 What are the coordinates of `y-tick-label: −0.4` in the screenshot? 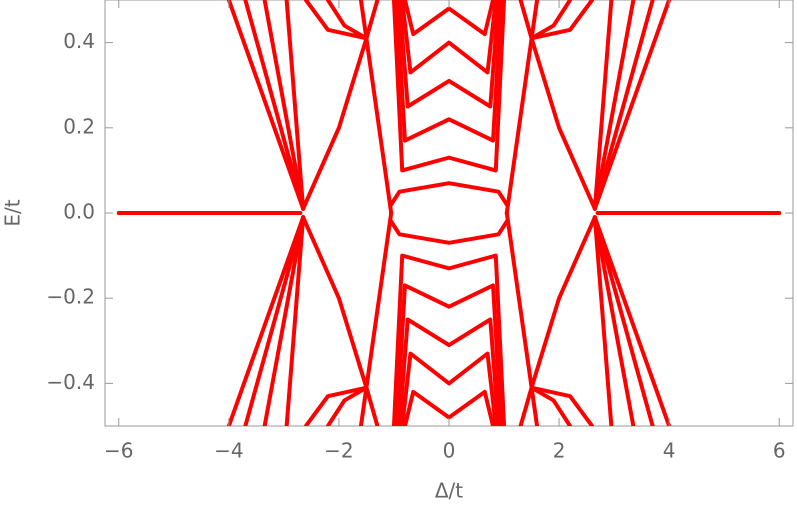 It's located at (70, 382).